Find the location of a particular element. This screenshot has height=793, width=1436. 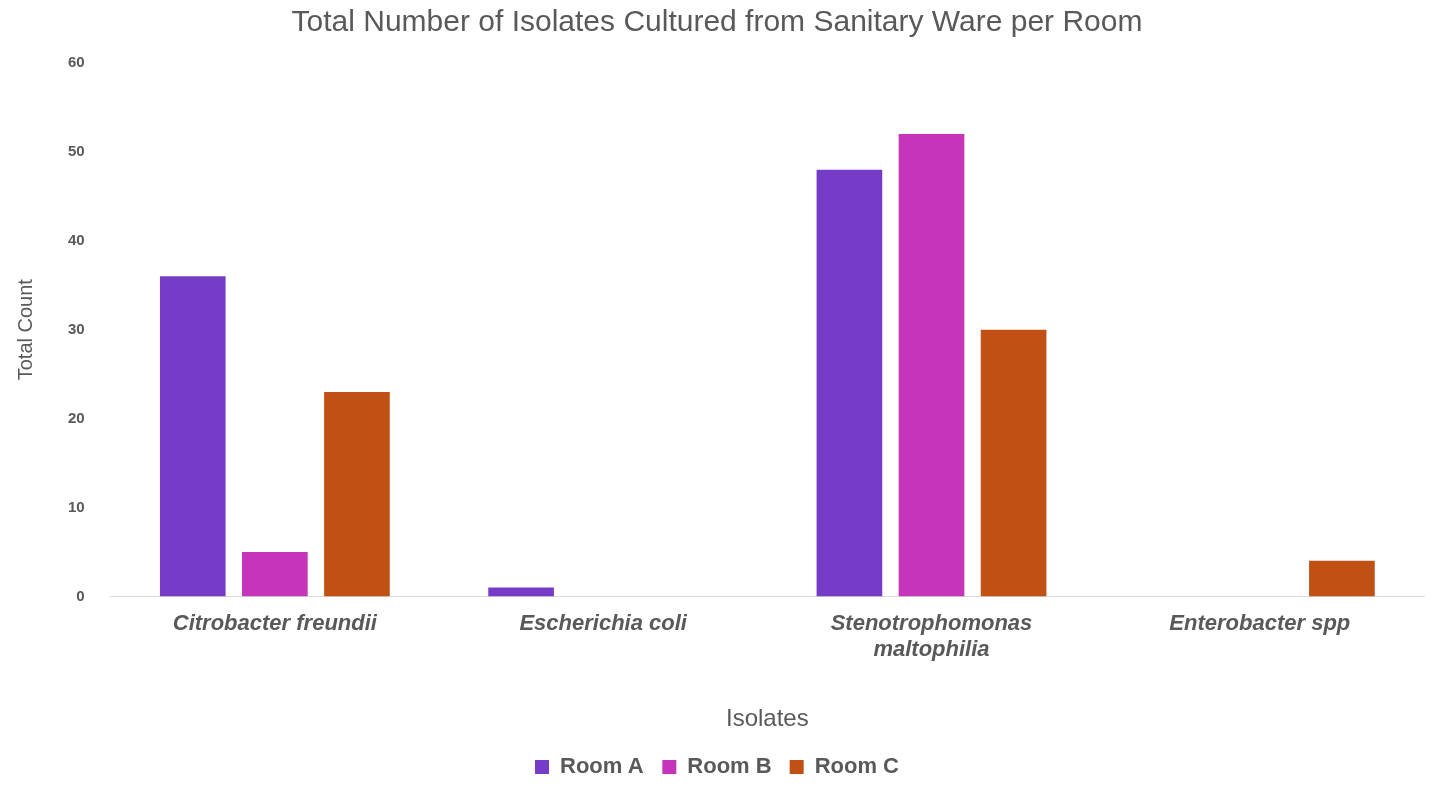

y-tick-label: 60 is located at coordinates (76, 62).